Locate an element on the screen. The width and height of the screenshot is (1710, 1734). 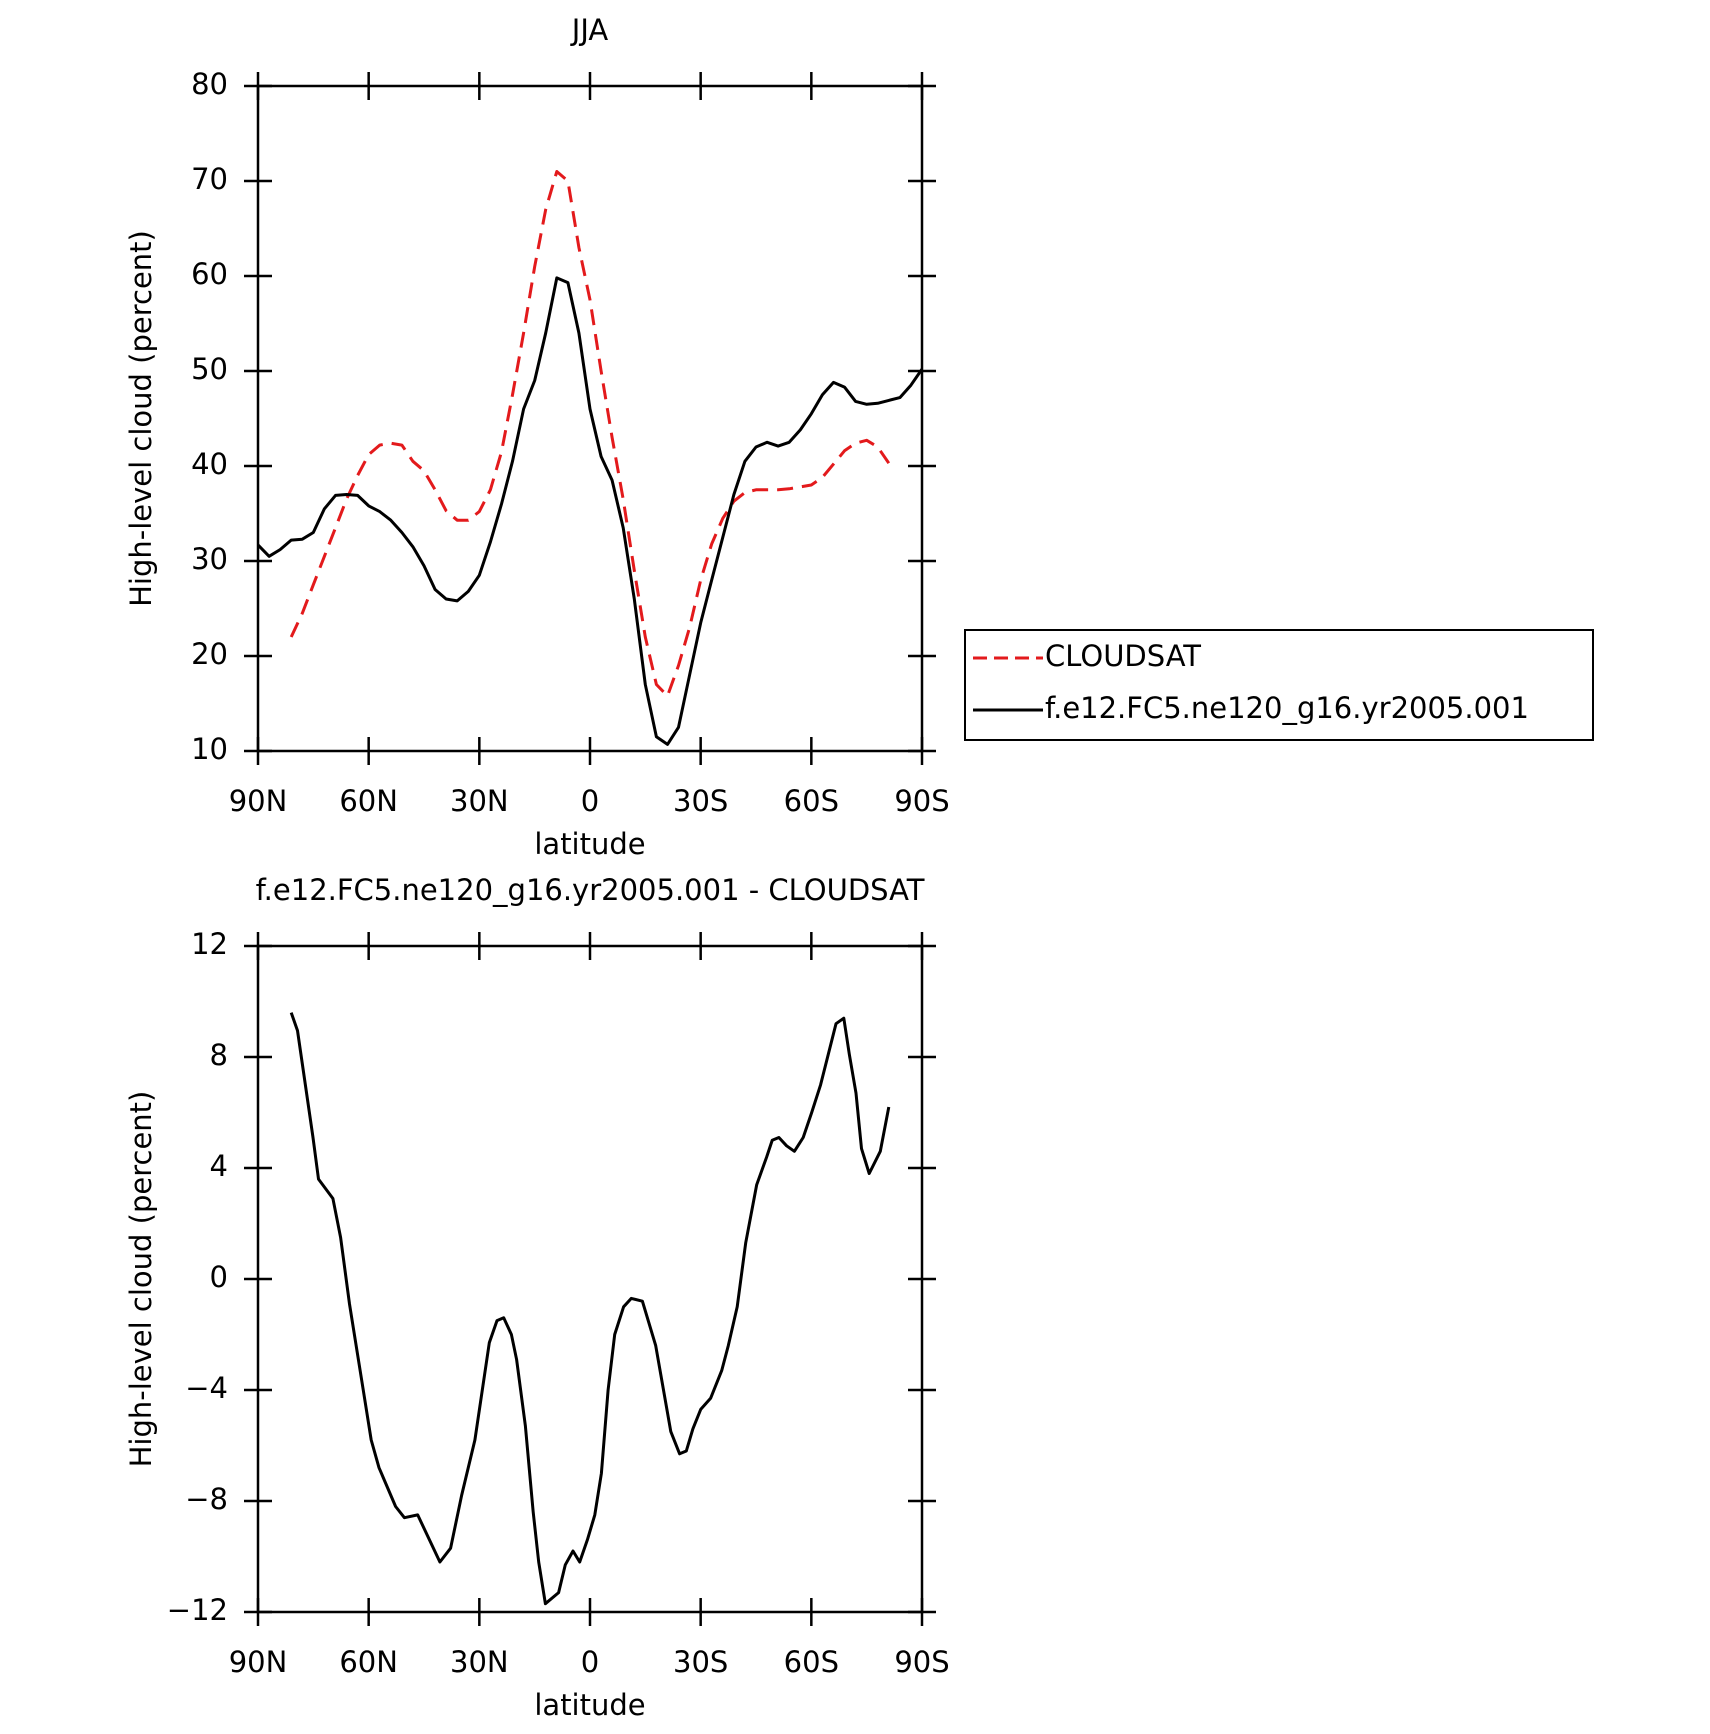
legend-label: CLOUDSAT is located at coordinates (1123, 656).